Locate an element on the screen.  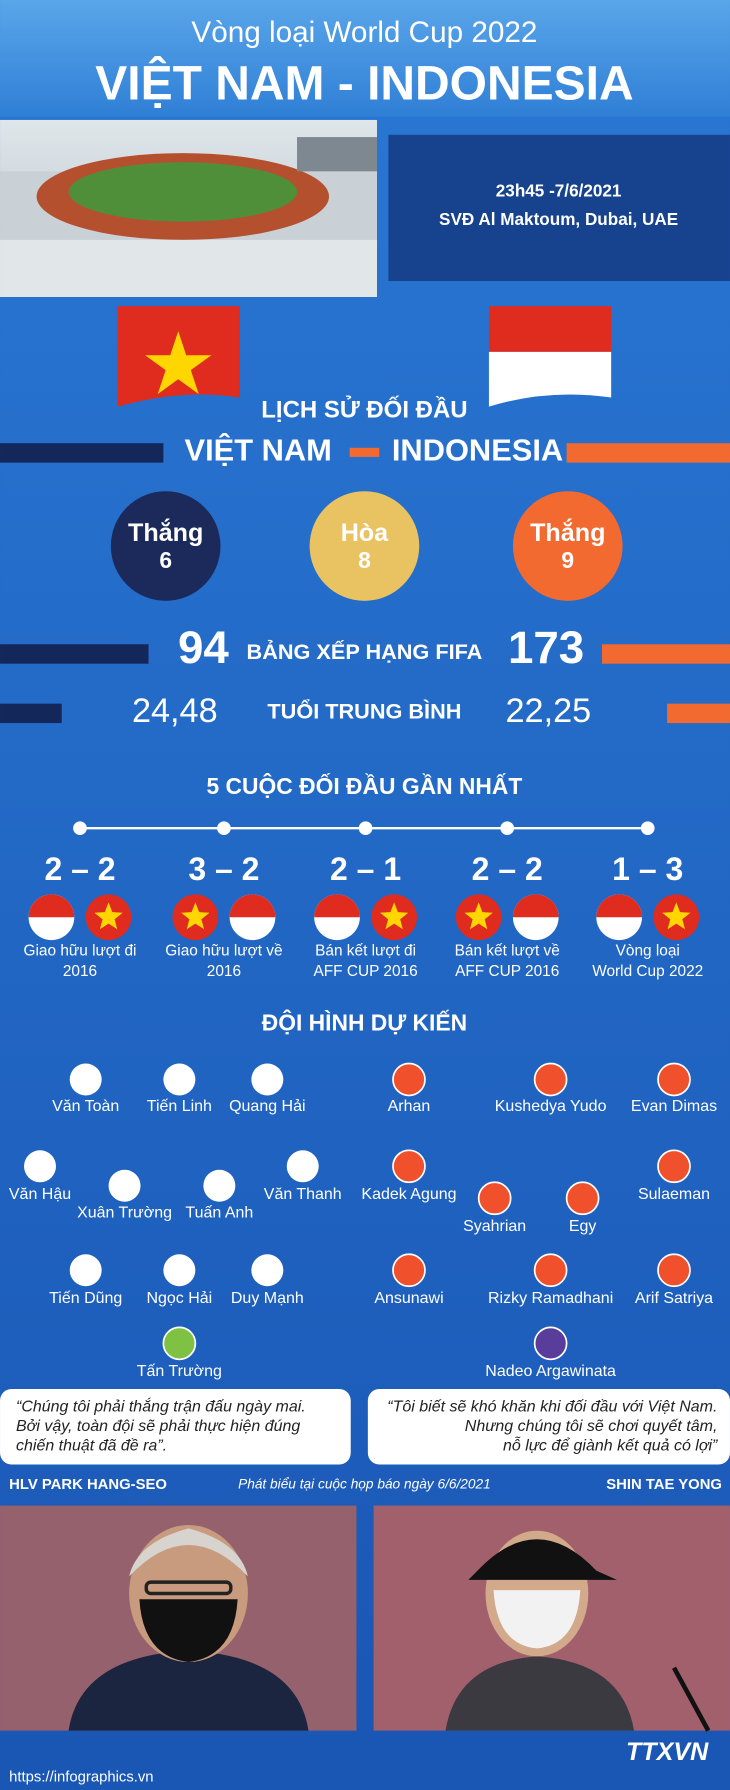
coach-note: Phát biểu tại cuộc họp báo ngày 6/6/2021 is located at coordinates (364, 1484).